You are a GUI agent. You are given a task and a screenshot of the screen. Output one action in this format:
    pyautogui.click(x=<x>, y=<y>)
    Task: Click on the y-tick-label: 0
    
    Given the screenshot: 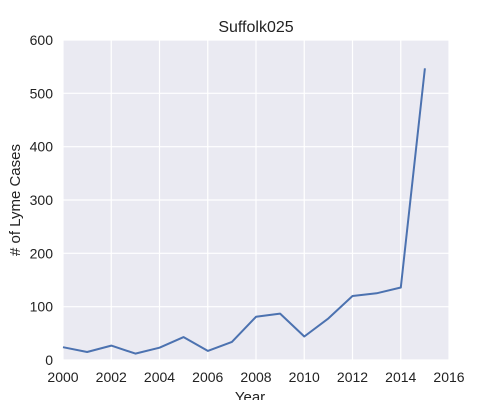 What is the action you would take?
    pyautogui.click(x=49, y=360)
    